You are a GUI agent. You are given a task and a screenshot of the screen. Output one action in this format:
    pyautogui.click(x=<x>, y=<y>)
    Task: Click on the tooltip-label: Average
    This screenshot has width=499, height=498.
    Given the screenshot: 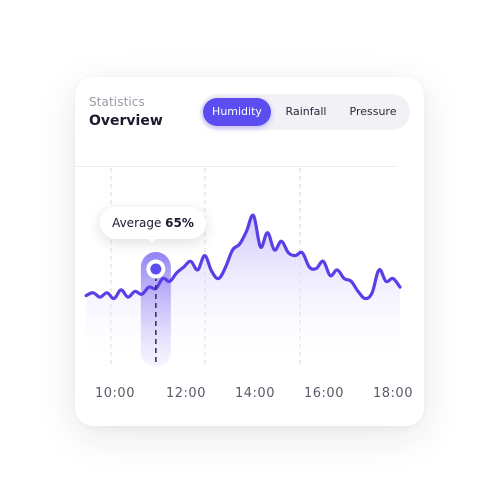 What is the action you would take?
    pyautogui.click(x=139, y=223)
    